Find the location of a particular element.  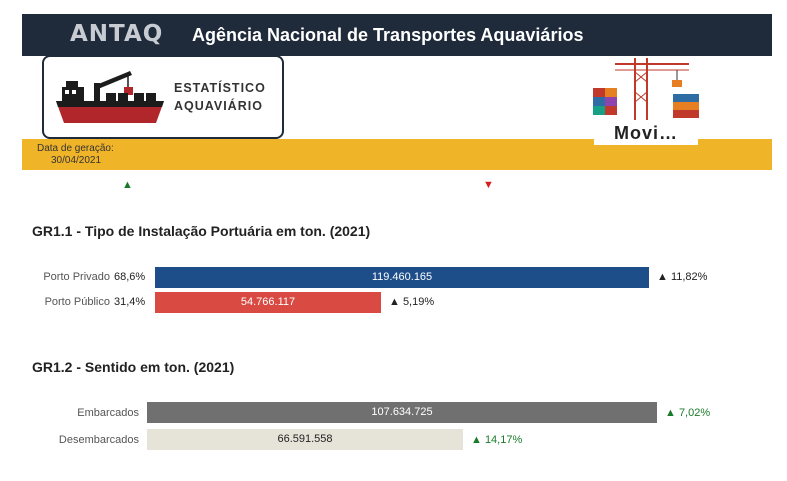

estatistico-aquaviario-logo: Estatístico Aquaviário is located at coordinates (163, 97).